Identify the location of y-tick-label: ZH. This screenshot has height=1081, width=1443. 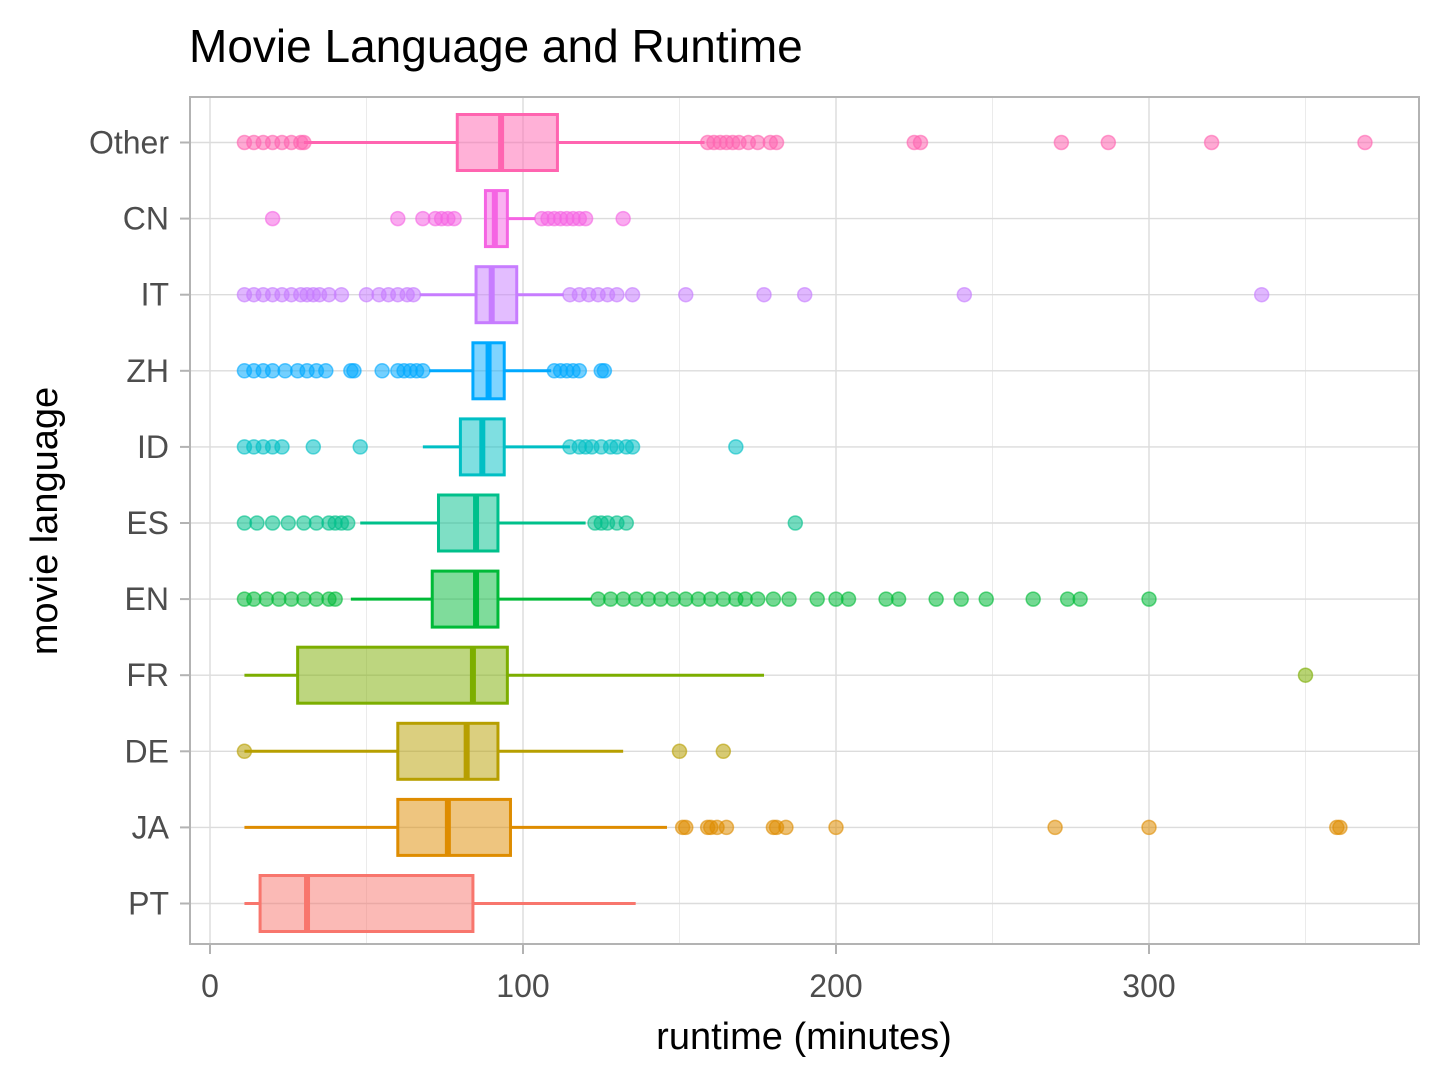
(147, 371).